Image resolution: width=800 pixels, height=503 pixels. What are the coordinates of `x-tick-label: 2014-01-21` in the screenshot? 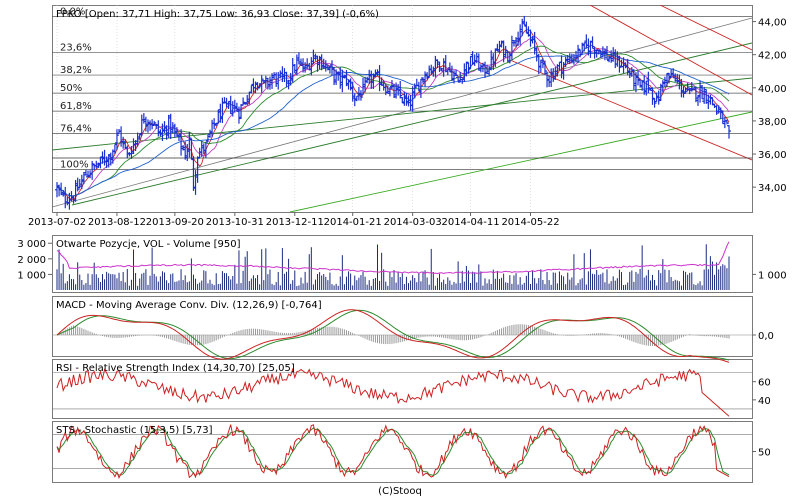 It's located at (353, 222).